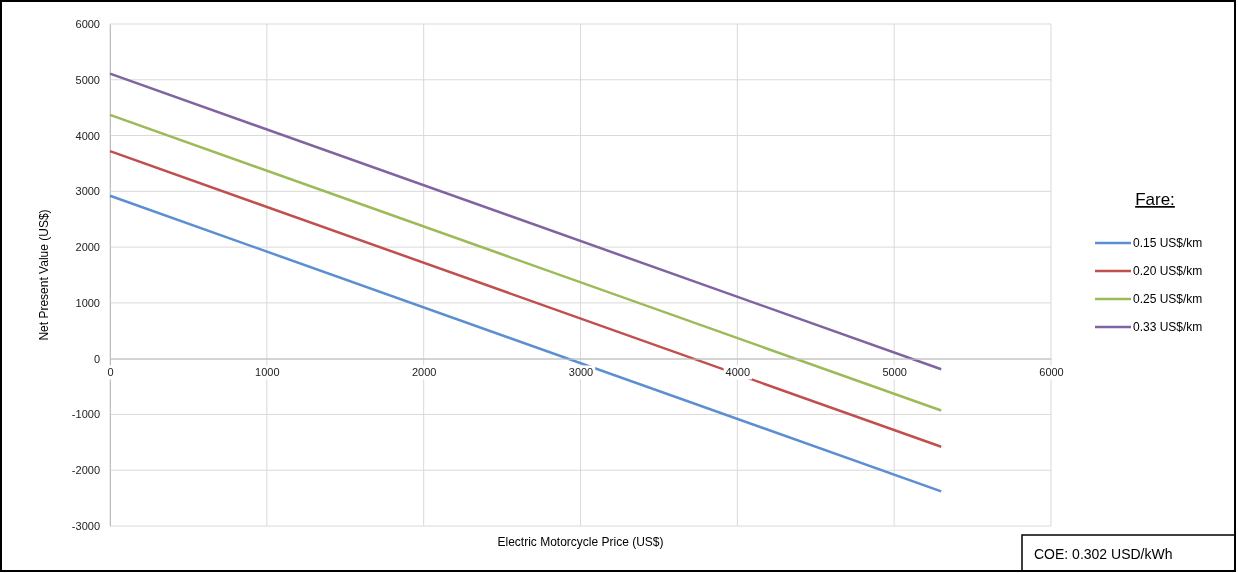 This screenshot has width=1238, height=573. I want to click on x-tick-label: 6000, so click(1051, 372).